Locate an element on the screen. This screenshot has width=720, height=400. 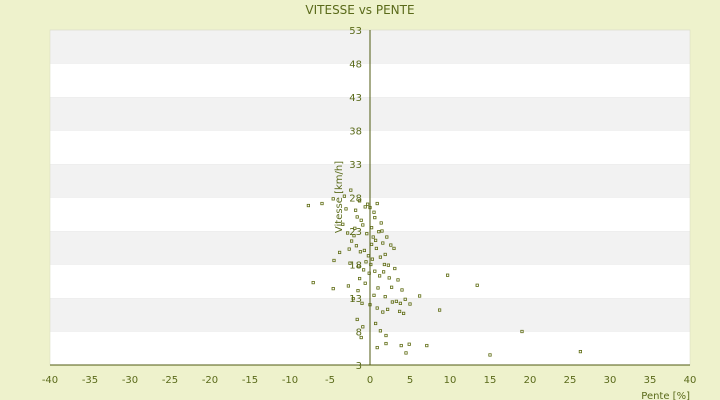
y-axis-label: Vitesse [km/h] is located at coordinates (339, 197).